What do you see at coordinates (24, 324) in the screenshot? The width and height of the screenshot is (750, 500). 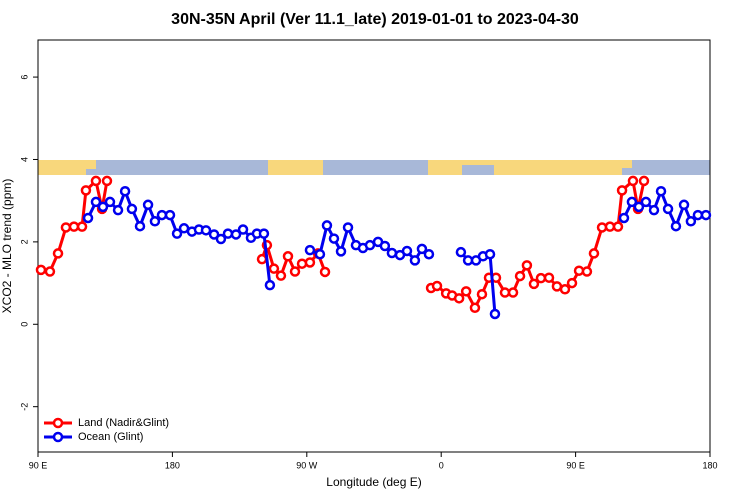 I see `y-tick-label: 0` at bounding box center [24, 324].